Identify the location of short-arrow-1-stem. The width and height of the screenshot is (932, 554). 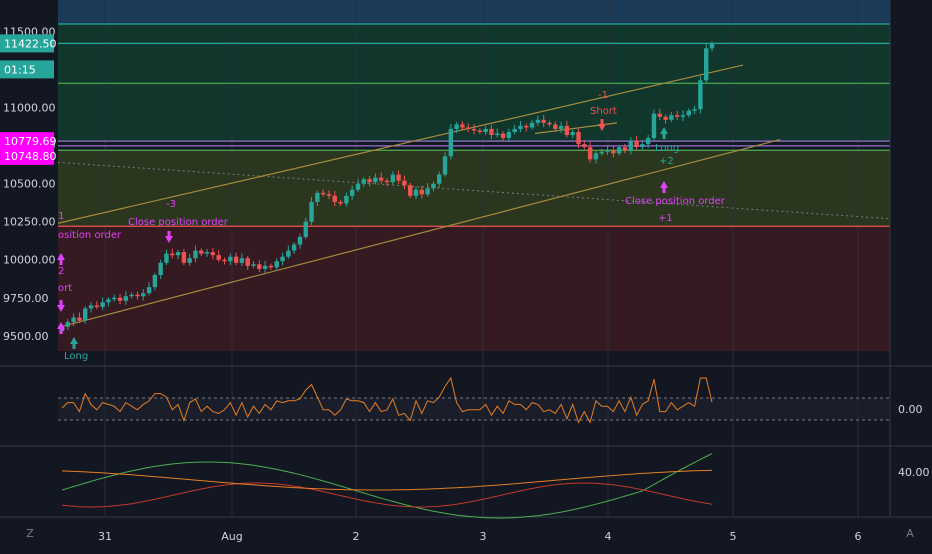
(602, 121).